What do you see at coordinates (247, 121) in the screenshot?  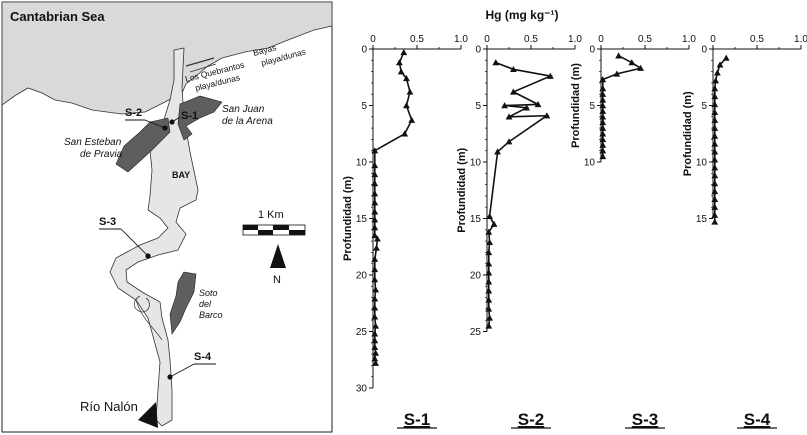 I see `san-juan-sublabel: de la Arena` at bounding box center [247, 121].